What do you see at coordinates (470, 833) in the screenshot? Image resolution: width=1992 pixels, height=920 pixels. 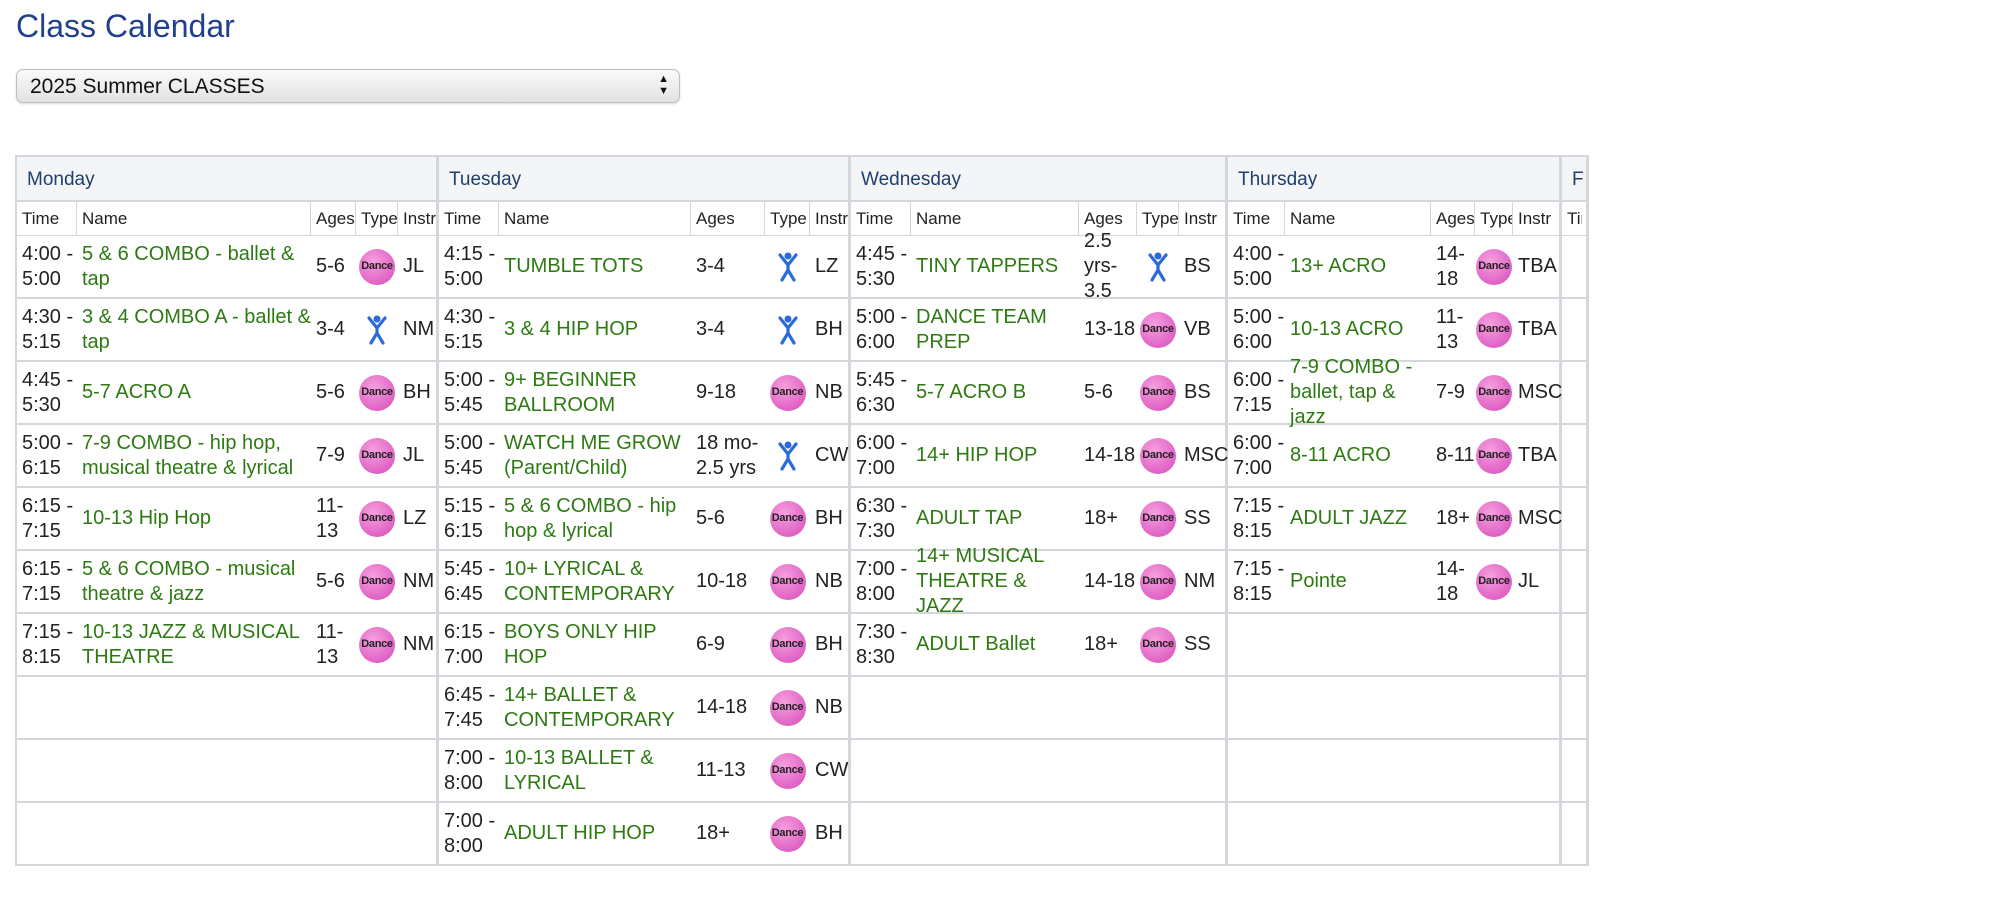 I see `class-time: 7:00 - 8:00` at bounding box center [470, 833].